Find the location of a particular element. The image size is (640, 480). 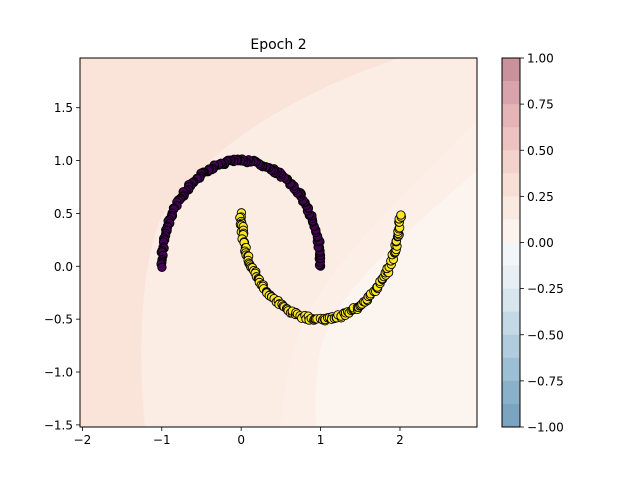

colorbar-tick-label: −0.25 is located at coordinates (545, 289).